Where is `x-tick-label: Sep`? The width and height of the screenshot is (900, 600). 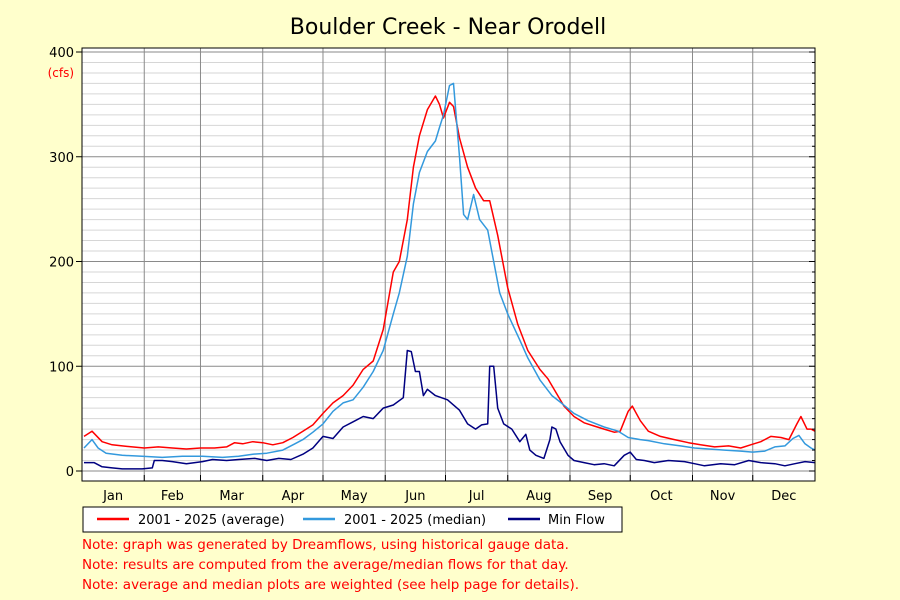 x-tick-label: Sep is located at coordinates (600, 496).